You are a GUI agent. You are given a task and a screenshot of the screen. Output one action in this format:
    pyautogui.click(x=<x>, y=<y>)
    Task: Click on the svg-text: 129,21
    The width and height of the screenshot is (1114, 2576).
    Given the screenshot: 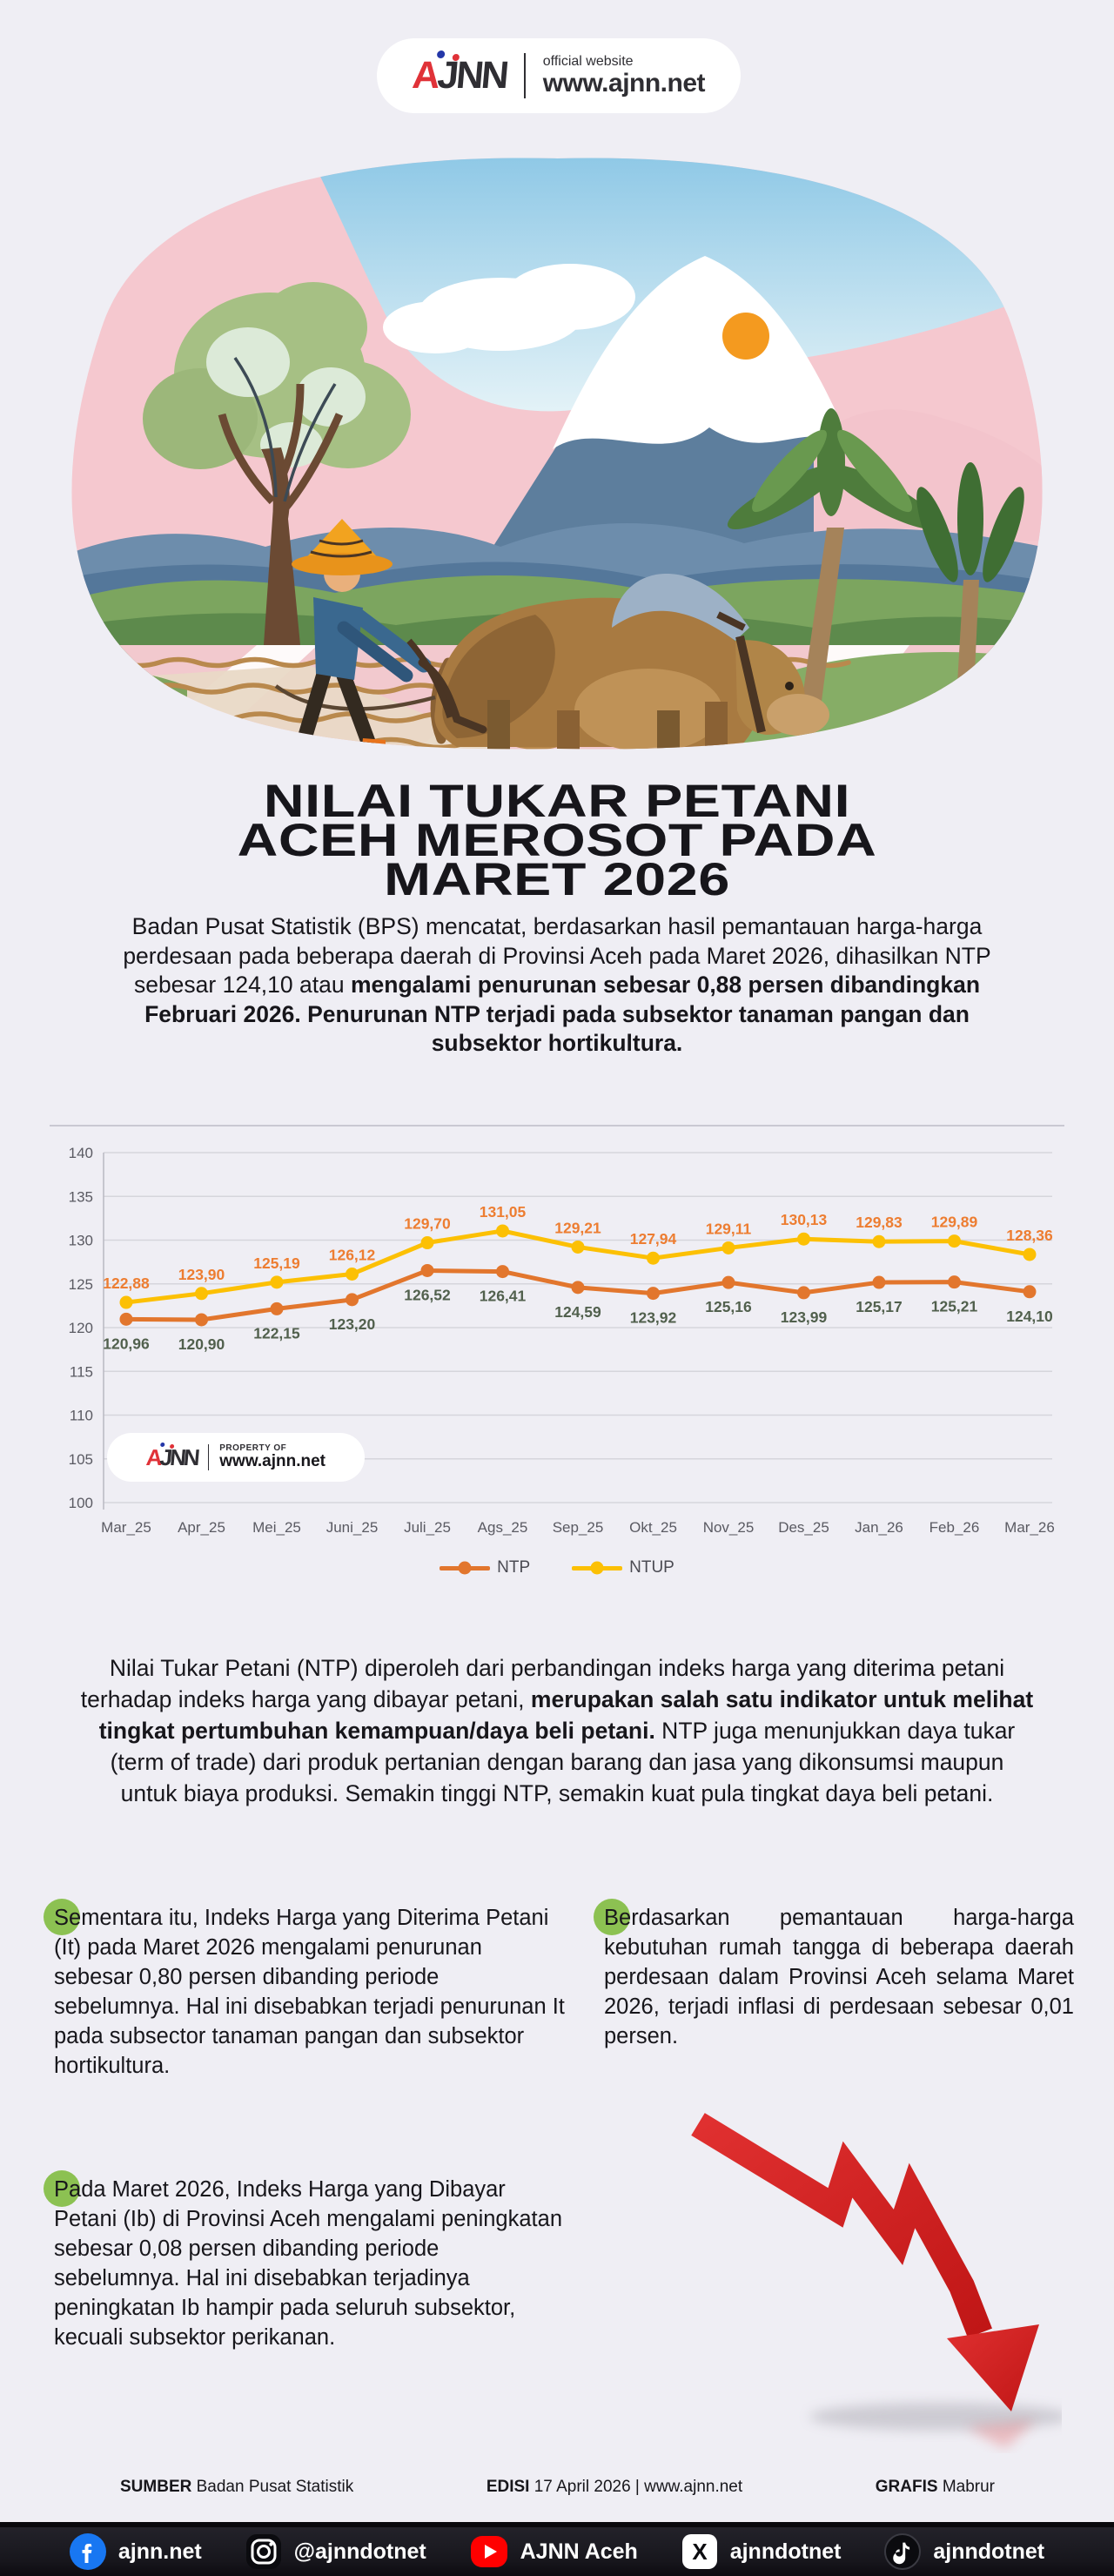 What is the action you would take?
    pyautogui.click(x=577, y=1227)
    